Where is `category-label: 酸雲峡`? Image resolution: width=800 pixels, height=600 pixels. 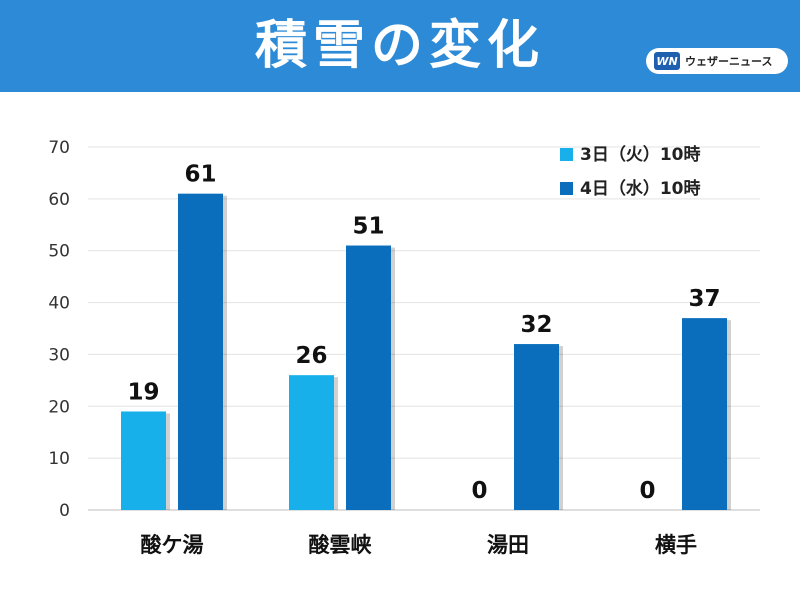
category-label: 酸雲峡 is located at coordinates (340, 545).